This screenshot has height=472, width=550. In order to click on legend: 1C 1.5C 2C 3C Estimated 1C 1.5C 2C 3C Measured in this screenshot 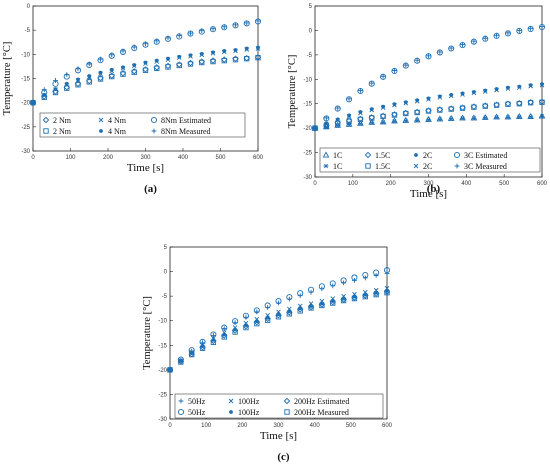, I will do `click(430, 160)`.